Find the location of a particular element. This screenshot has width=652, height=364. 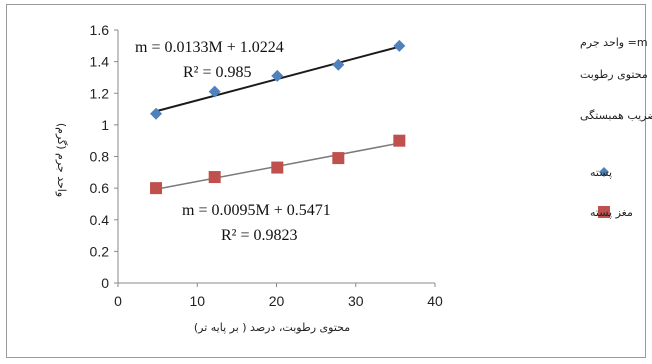

x-tick-label: 20 is located at coordinates (277, 301).